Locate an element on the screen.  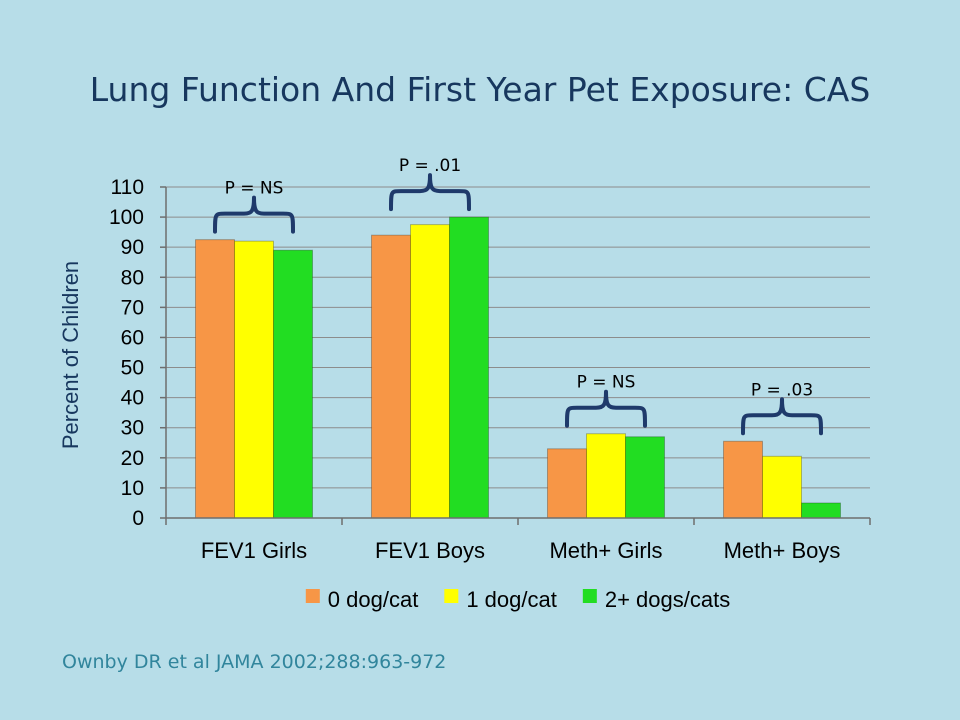
x-tick-label: Meth+ Girls is located at coordinates (605, 550).